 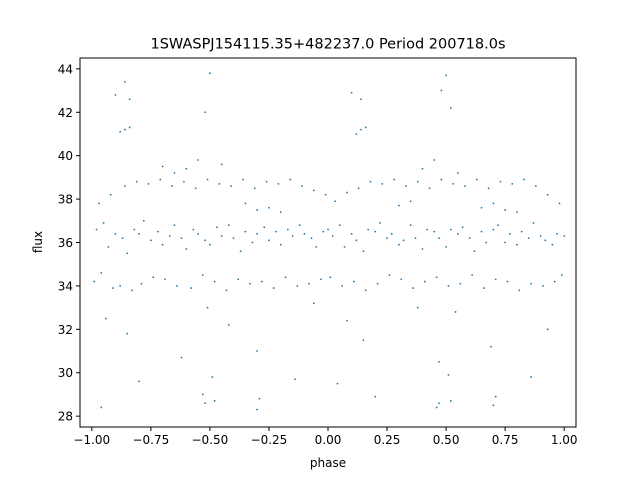 I want to click on y-tick-label: 32, so click(x=65, y=330).